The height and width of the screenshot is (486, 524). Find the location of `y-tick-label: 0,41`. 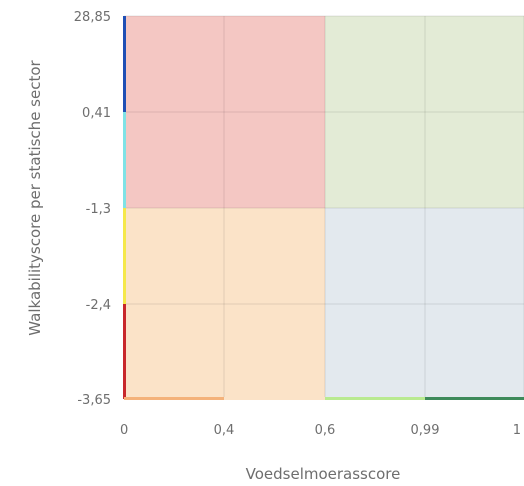

y-tick-label: 0,41 is located at coordinates (96, 113).